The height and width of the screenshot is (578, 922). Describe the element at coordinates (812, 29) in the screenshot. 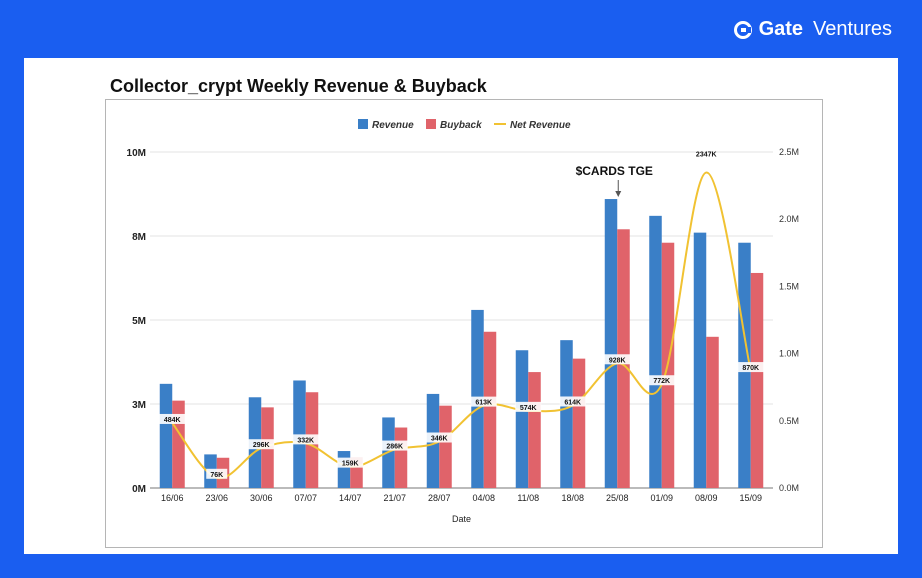

I see `brand-logo: Gate Ventures` at that location.